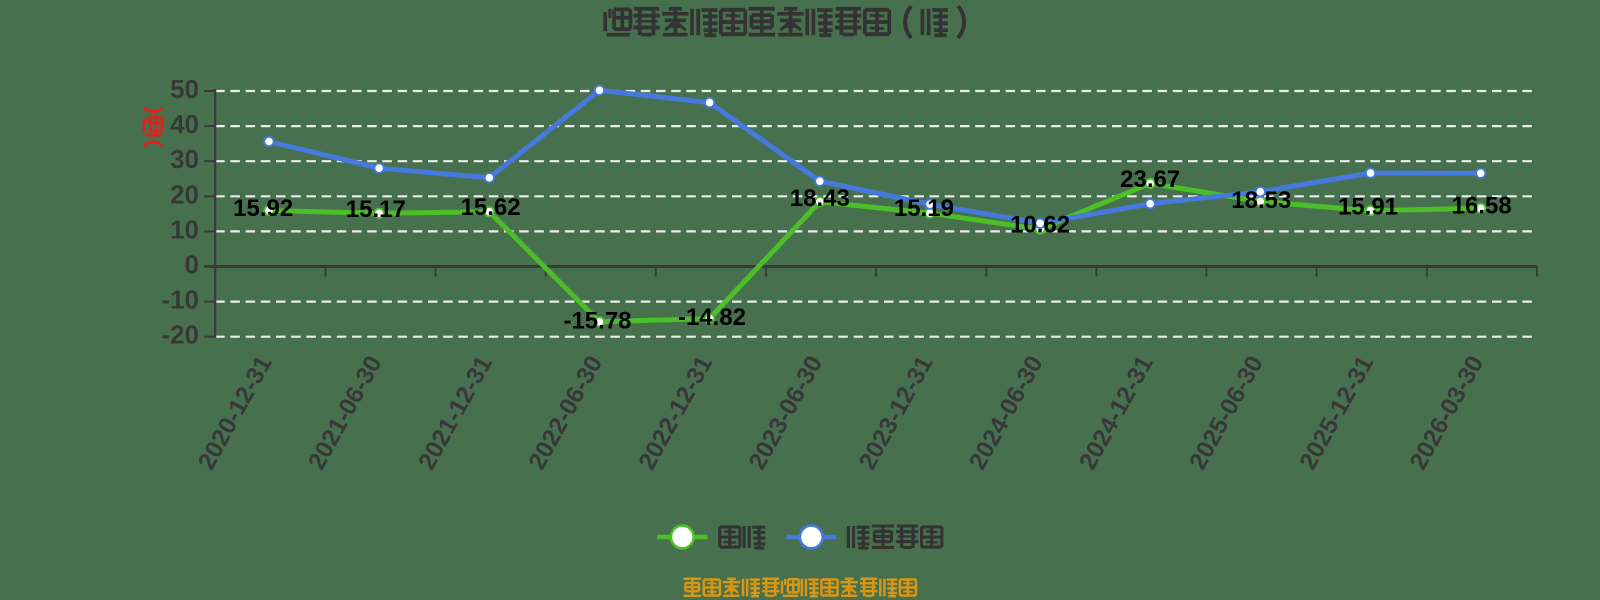  Describe the element at coordinates (376, 209) in the screenshot. I see `svg-text: 15.17` at that location.